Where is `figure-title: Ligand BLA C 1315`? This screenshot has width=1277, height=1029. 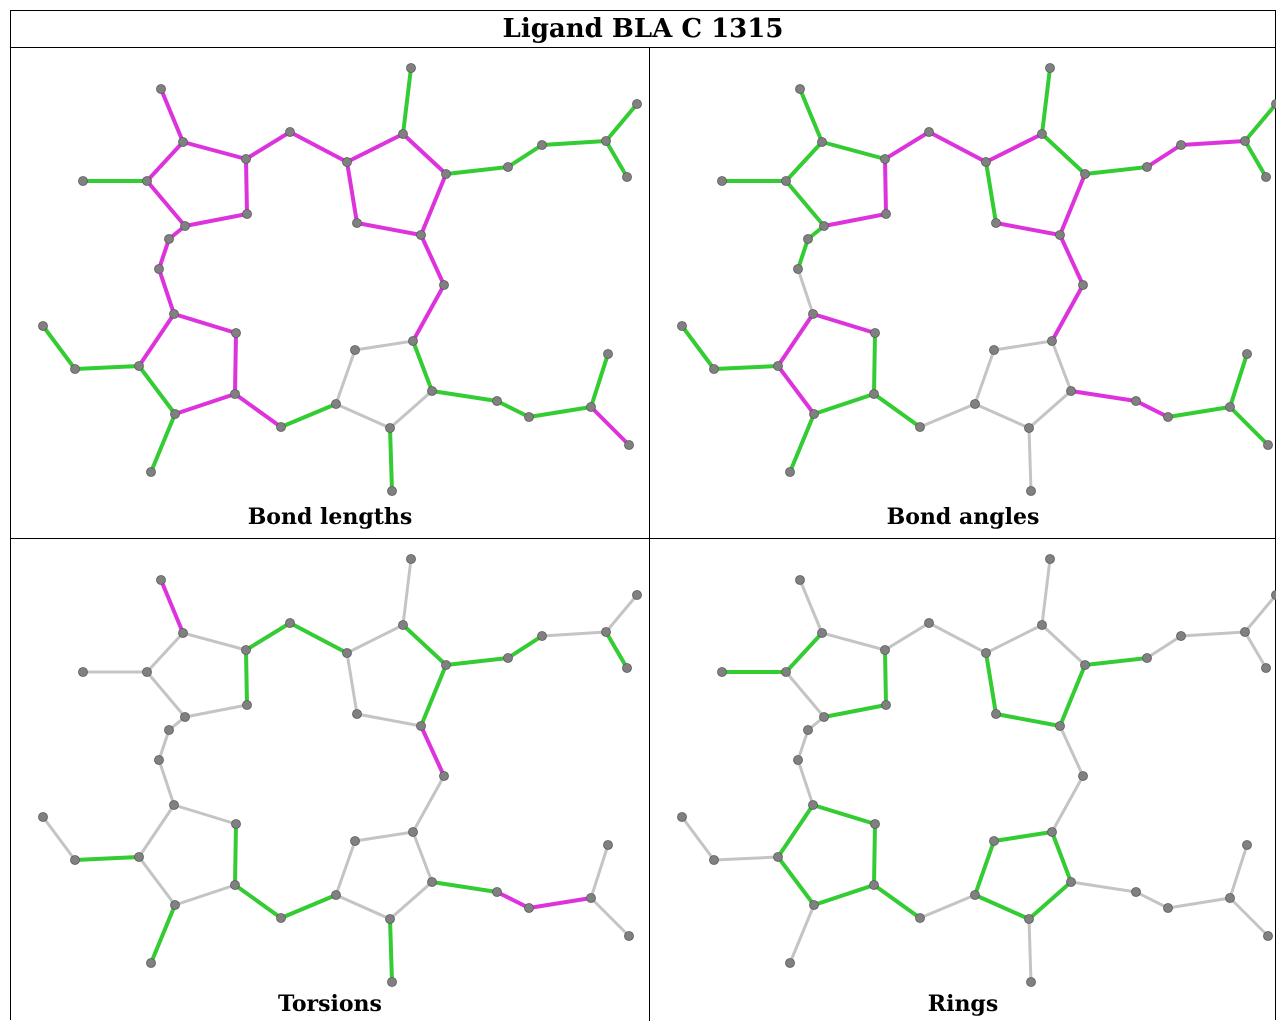 figure-title: Ligand BLA C 1315 is located at coordinates (643, 29).